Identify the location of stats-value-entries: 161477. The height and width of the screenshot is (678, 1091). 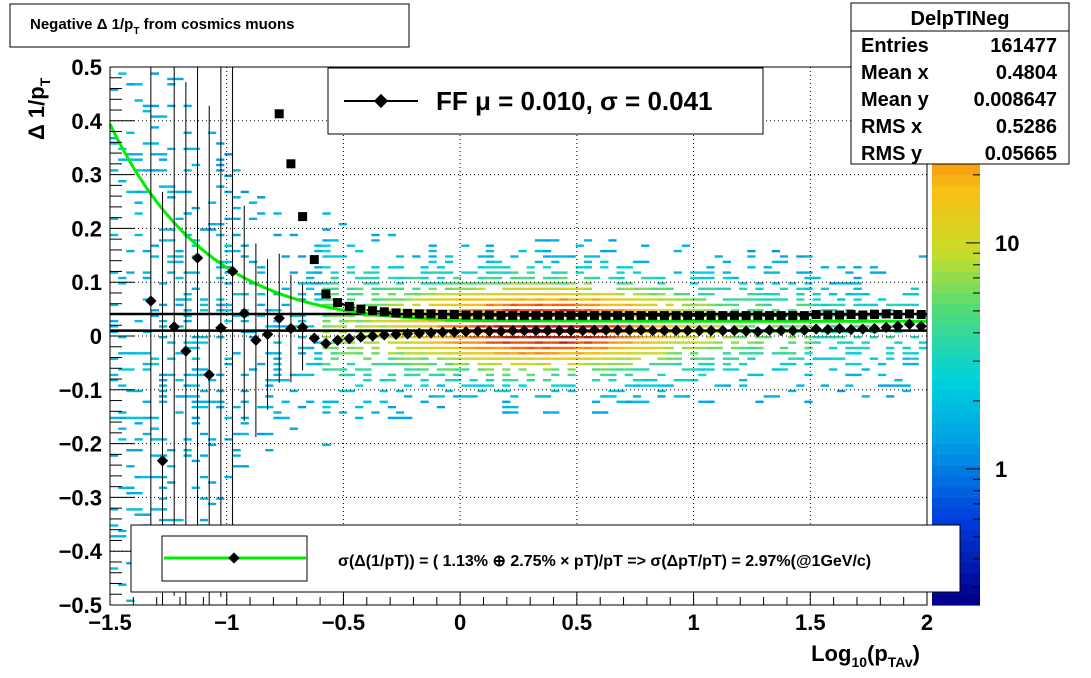
(1023, 46).